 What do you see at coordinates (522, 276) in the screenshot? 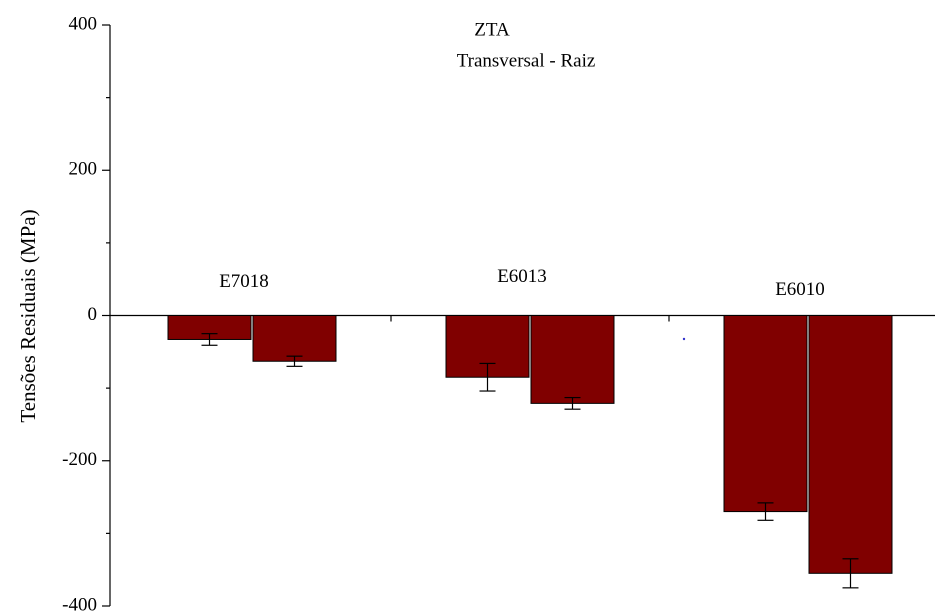
I see `category-label: E6013` at bounding box center [522, 276].